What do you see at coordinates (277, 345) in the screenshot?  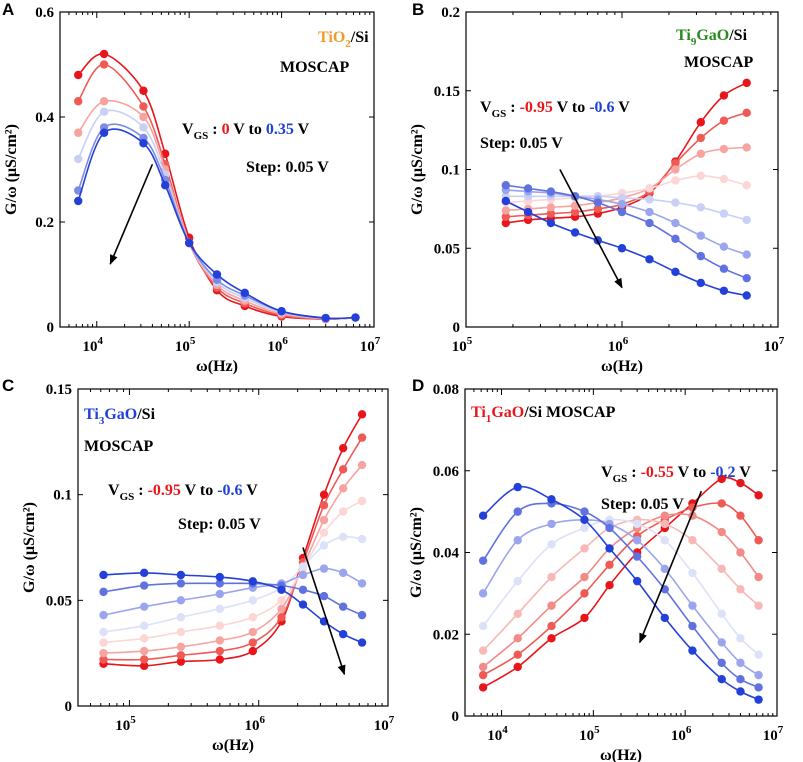 I see `x-tick-label: 10⁶` at bounding box center [277, 345].